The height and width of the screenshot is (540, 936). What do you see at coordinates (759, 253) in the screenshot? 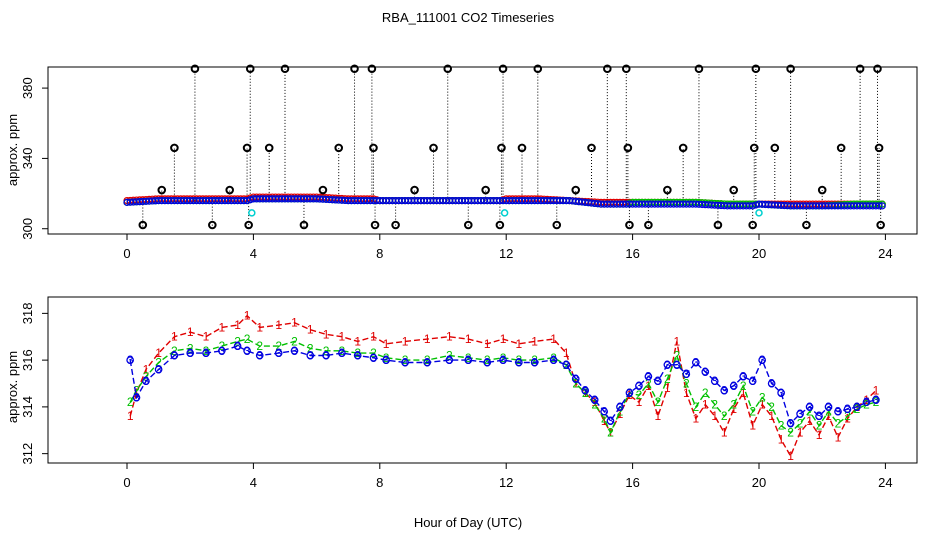
I see `top-x-tick-label-20: 20` at bounding box center [759, 253].